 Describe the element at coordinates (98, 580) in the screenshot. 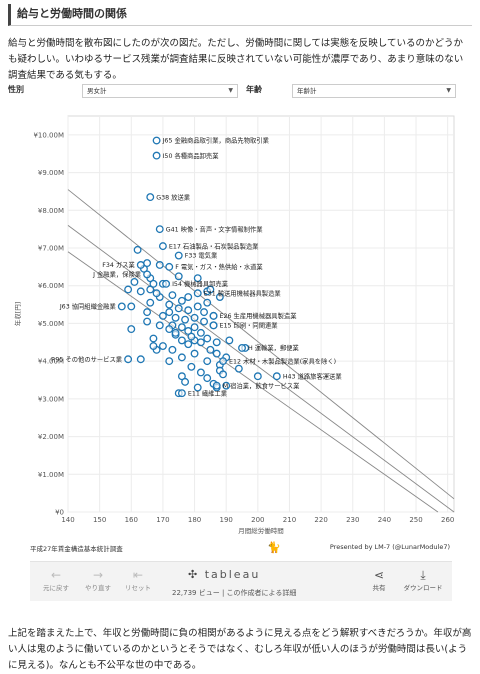

I see `redo-button: → やり直す` at that location.